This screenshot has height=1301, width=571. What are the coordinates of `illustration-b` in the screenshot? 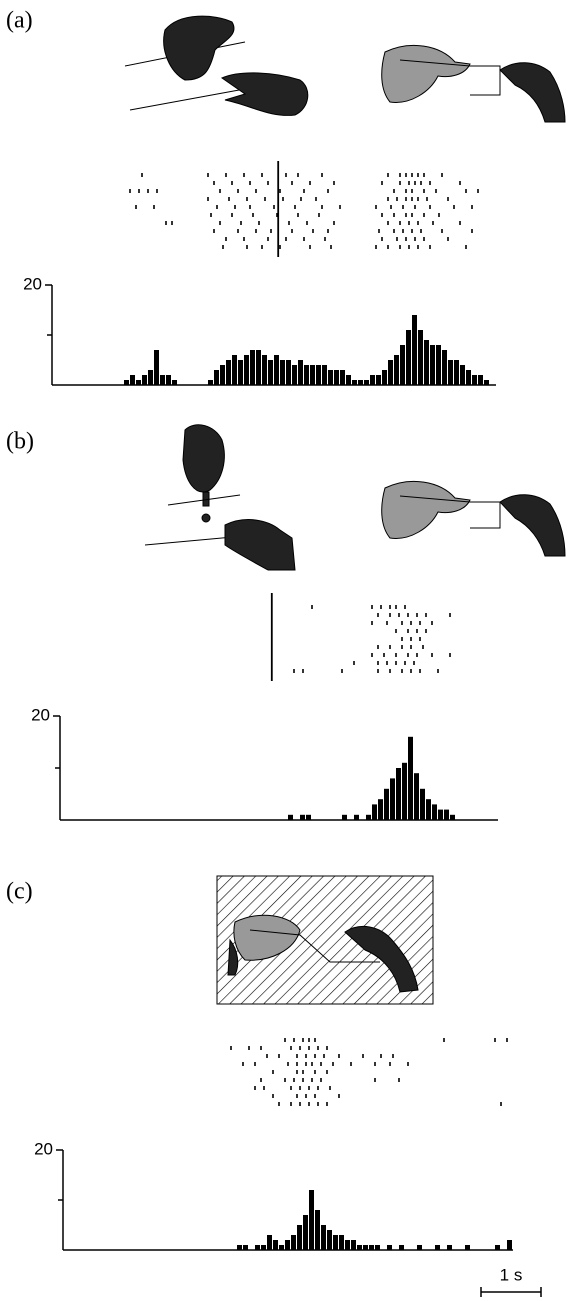 It's located at (355, 497).